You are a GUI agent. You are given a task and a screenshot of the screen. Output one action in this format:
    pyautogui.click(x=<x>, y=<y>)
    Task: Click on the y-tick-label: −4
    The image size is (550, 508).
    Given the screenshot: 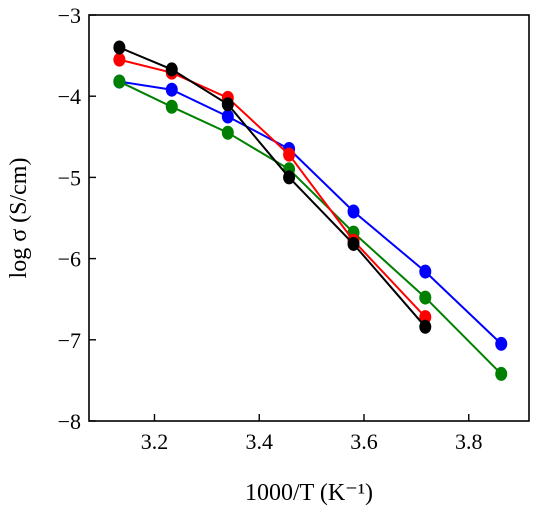 What is the action you would take?
    pyautogui.click(x=69, y=96)
    